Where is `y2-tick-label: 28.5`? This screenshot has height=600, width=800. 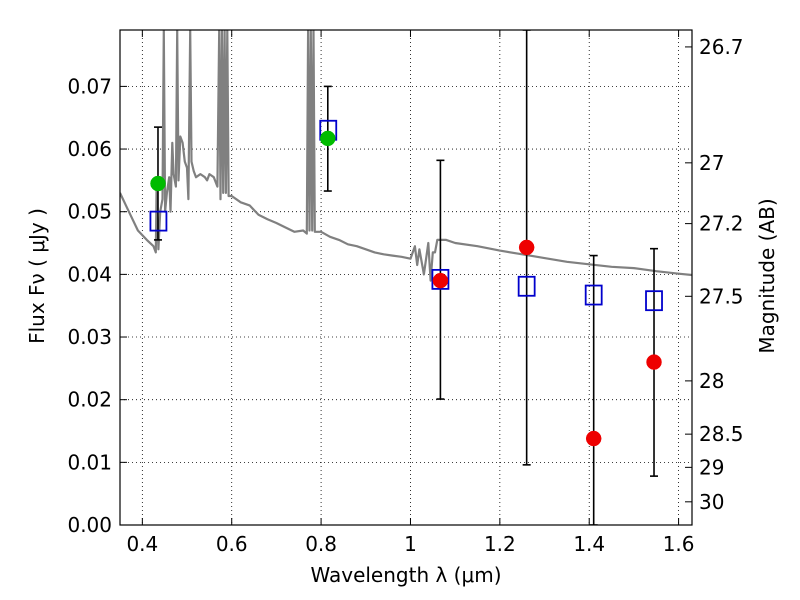 y2-tick-label: 28.5 is located at coordinates (721, 434).